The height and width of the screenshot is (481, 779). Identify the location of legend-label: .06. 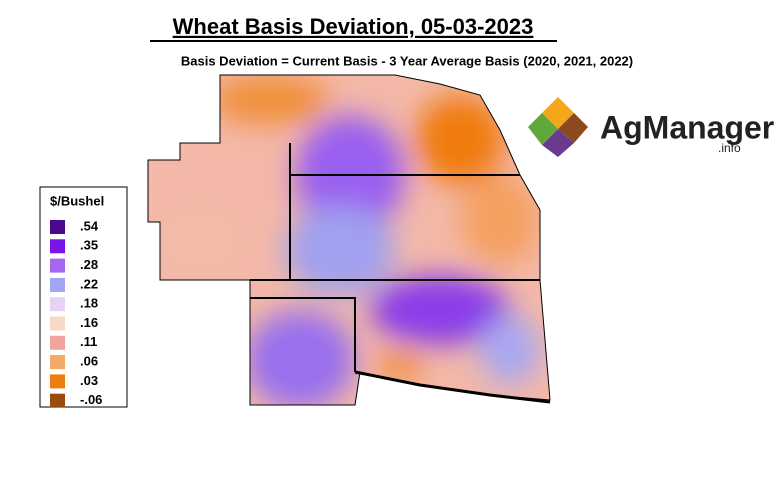
(89, 361).